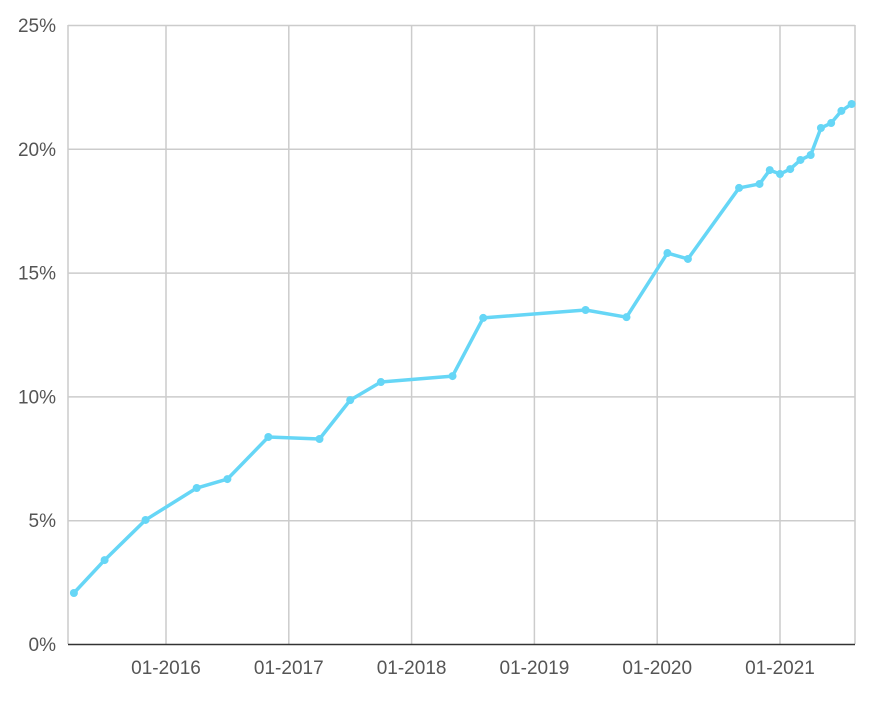 The image size is (878, 711). What do you see at coordinates (37, 274) in the screenshot?
I see `y-tick-label: 15%` at bounding box center [37, 274].